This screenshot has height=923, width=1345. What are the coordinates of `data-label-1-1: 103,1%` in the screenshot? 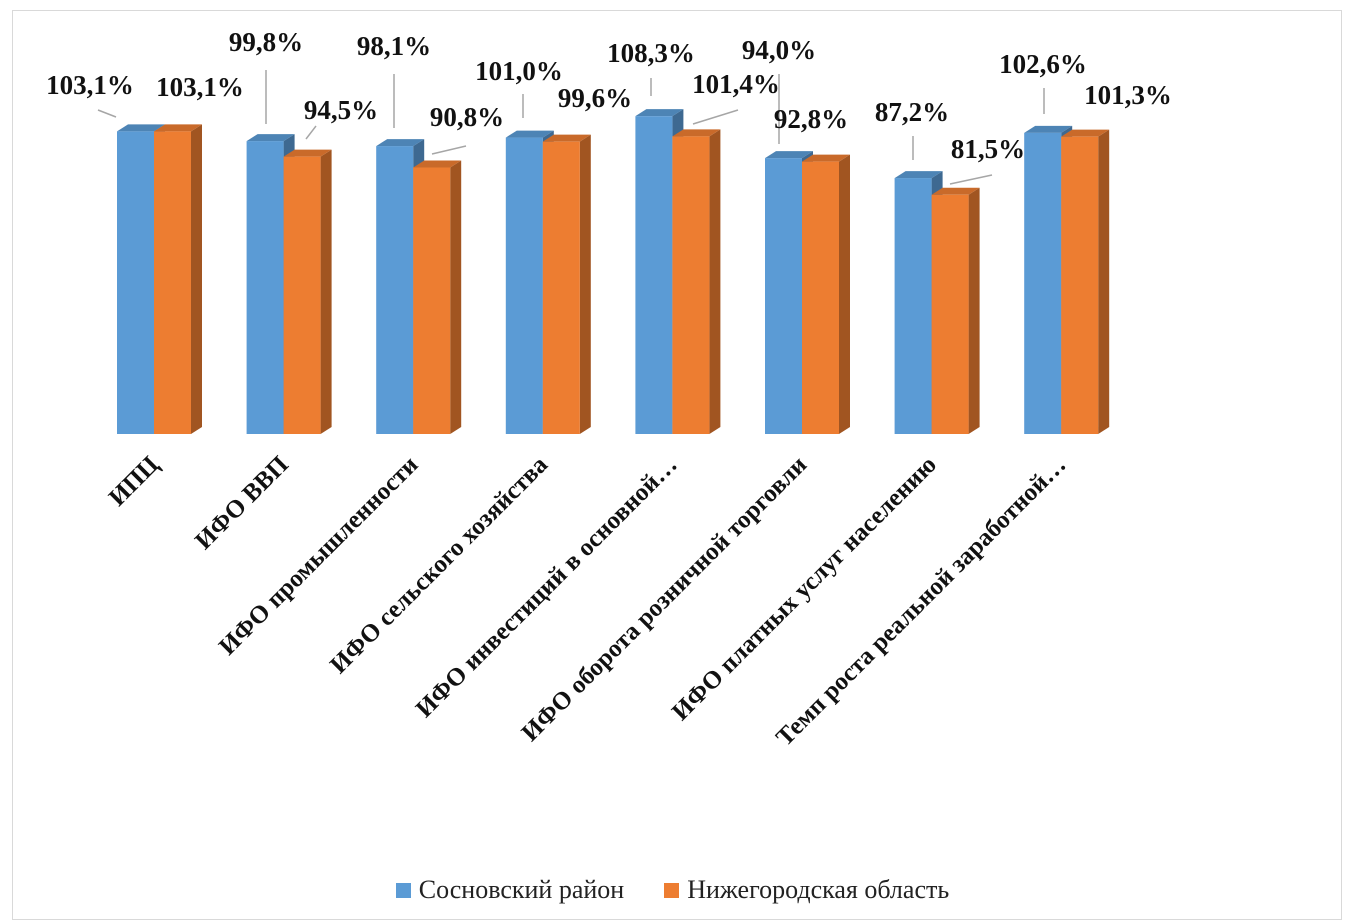 It's located at (90, 85).